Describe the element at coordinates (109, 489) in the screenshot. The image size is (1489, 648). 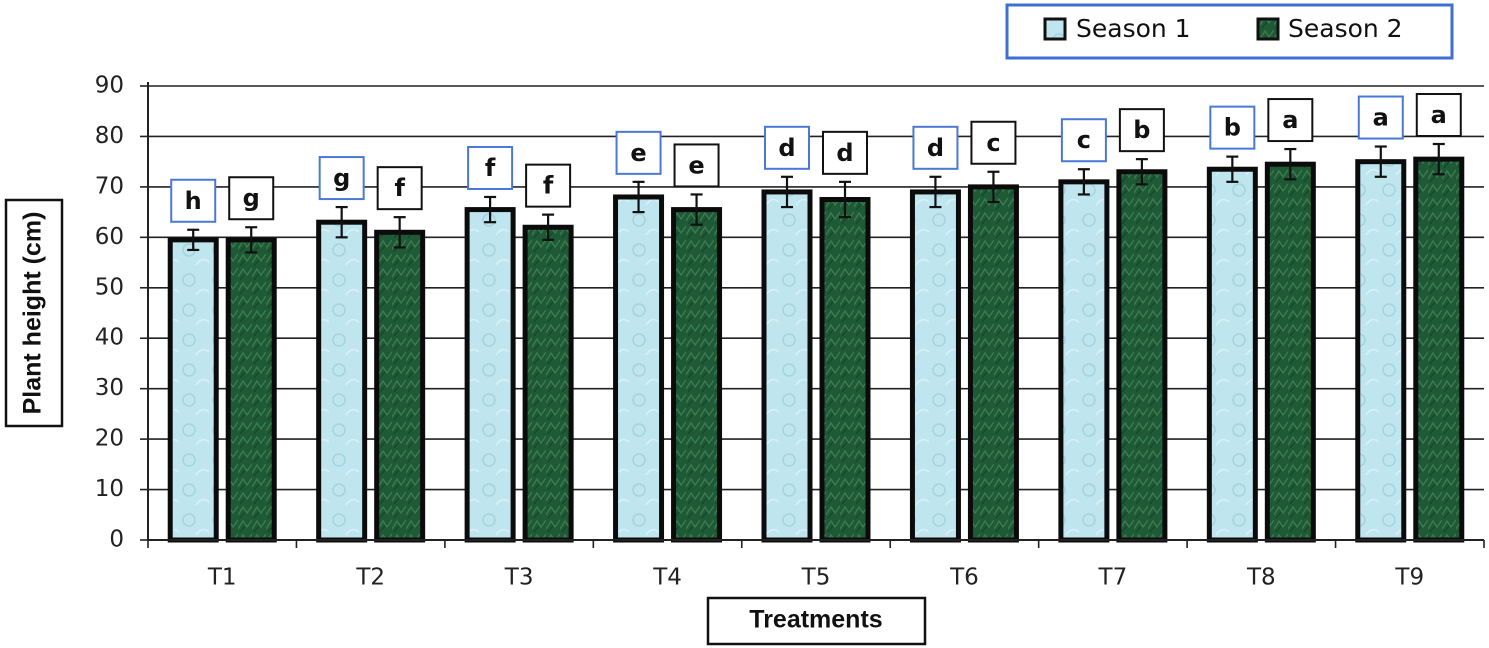
I see `y-tick-label: 10` at that location.